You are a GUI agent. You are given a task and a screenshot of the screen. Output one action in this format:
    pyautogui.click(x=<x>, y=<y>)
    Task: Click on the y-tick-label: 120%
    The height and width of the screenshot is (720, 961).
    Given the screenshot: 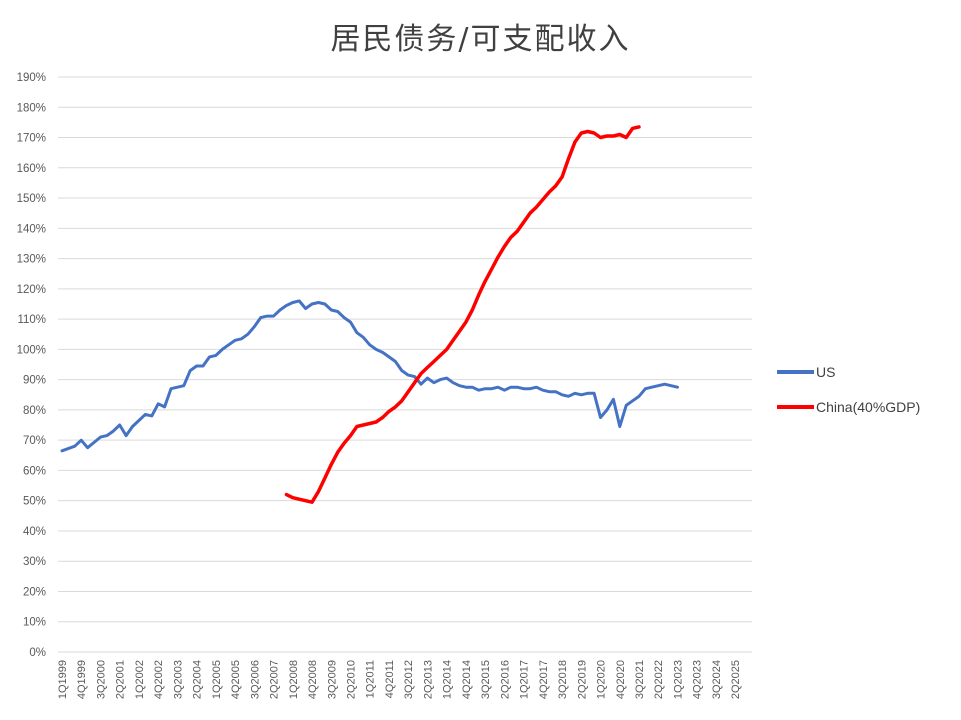 What is the action you would take?
    pyautogui.click(x=31, y=290)
    